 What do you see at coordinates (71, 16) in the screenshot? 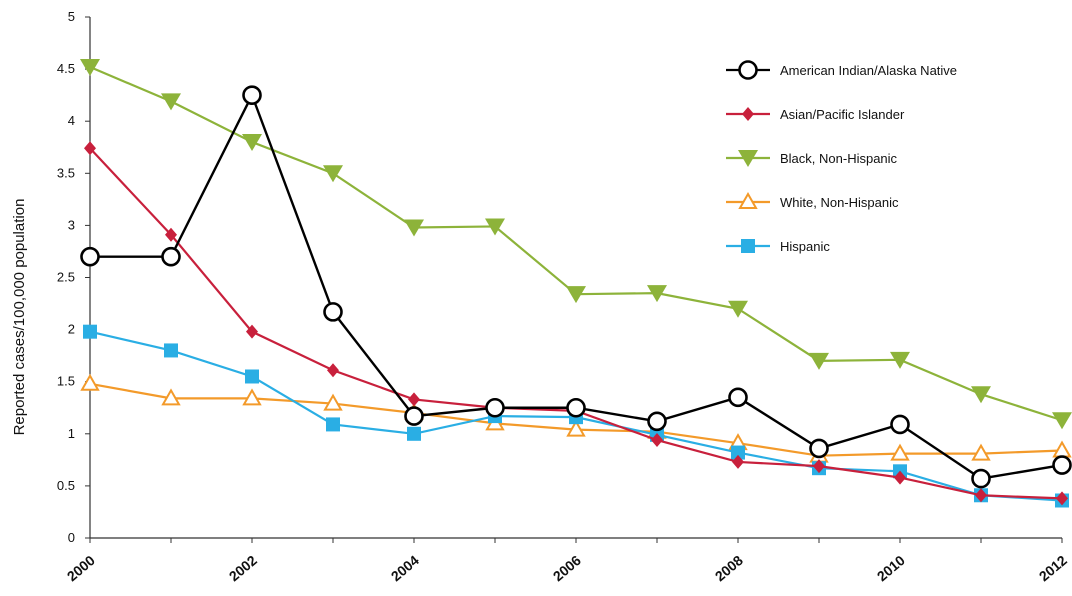
I see `y-tick-label: 5` at bounding box center [71, 16].